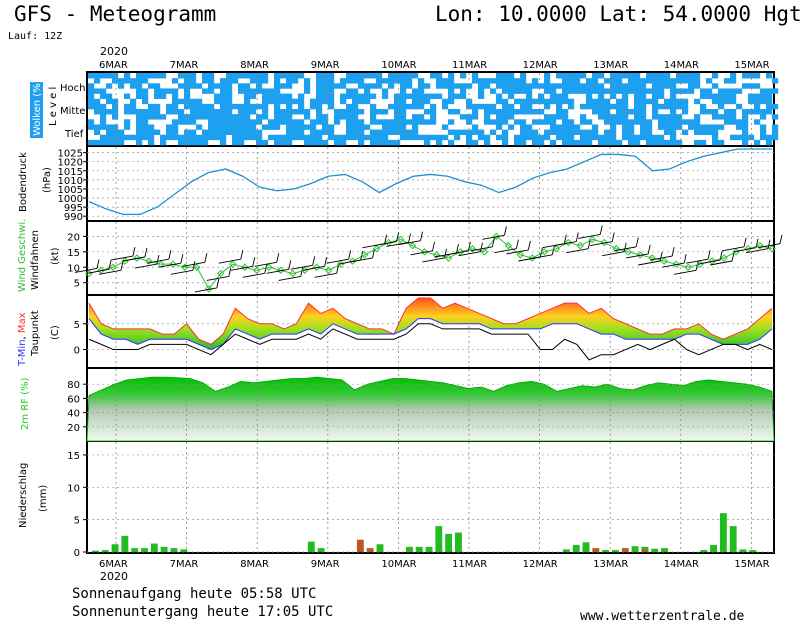  What do you see at coordinates (73, 253) in the screenshot?
I see `y-tick-label: 15` at bounding box center [73, 253].